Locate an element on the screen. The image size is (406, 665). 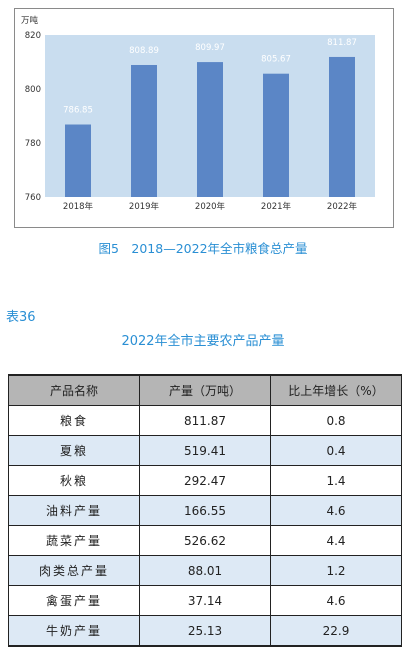
growth-cell: 0.8 is located at coordinates (336, 420).